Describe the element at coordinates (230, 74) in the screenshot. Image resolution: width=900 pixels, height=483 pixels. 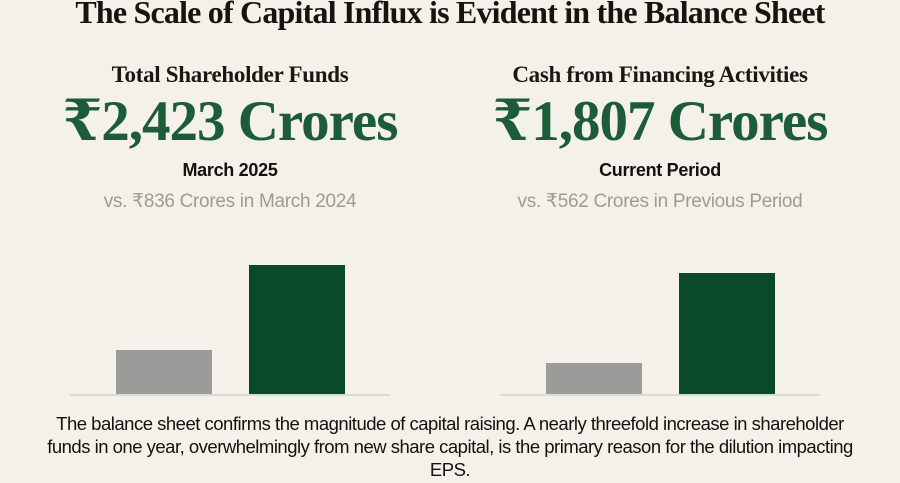
I see `panel-heading-shareholder-funds: Total Shareholder Funds` at that location.